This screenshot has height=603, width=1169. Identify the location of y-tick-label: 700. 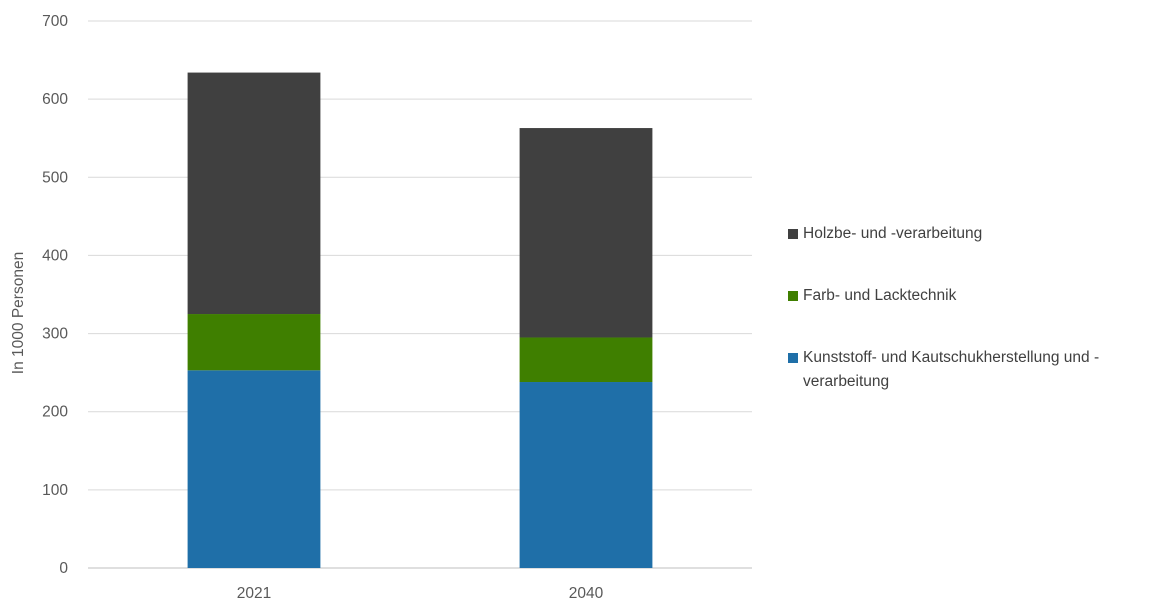
(55, 21).